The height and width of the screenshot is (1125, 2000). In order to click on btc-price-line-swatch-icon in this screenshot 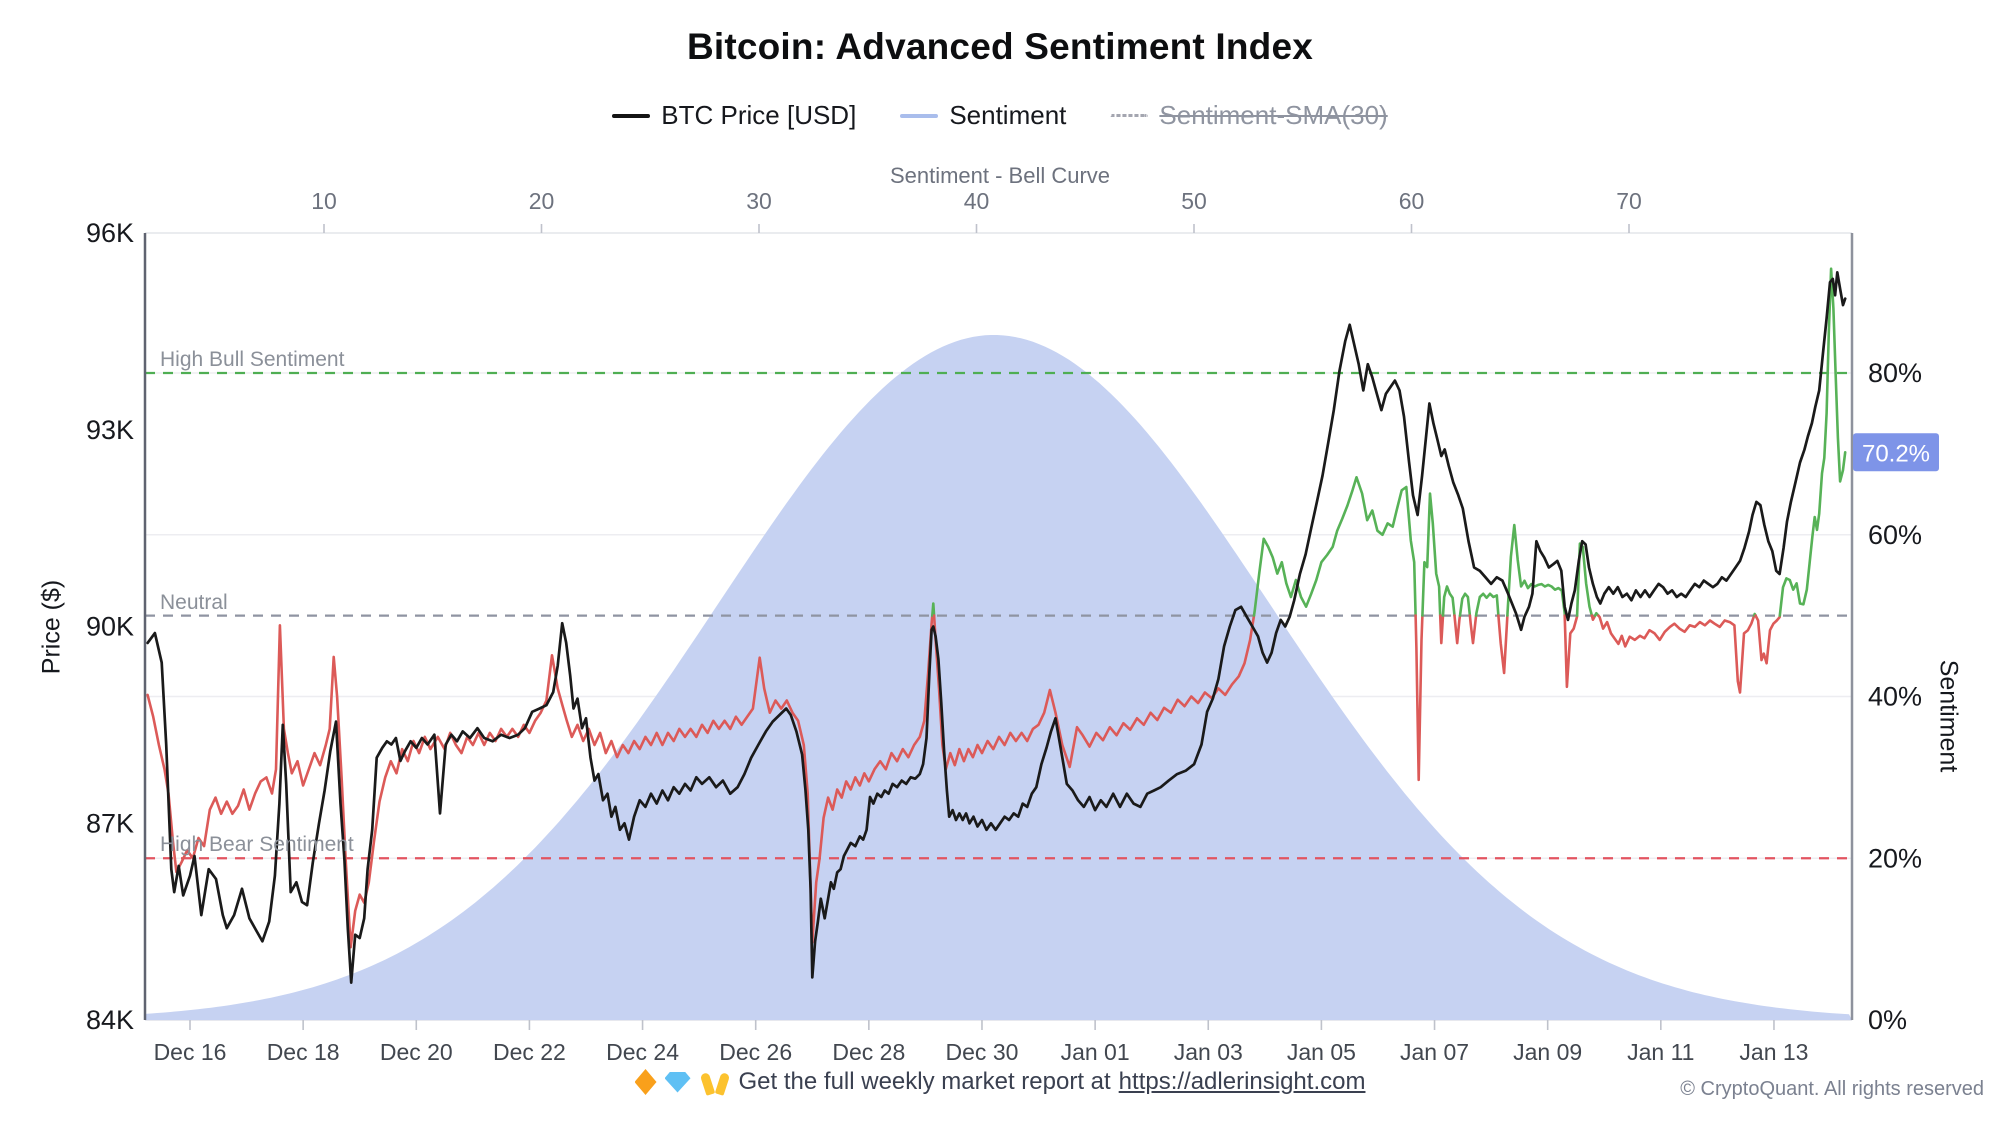, I will do `click(631, 115)`.